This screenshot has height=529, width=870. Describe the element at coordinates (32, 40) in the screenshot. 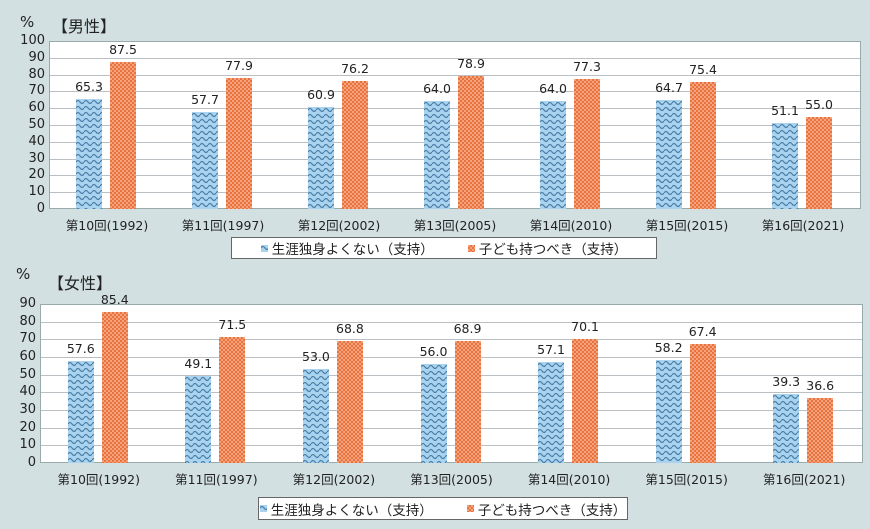

I see `y-tick-label: 100` at that location.